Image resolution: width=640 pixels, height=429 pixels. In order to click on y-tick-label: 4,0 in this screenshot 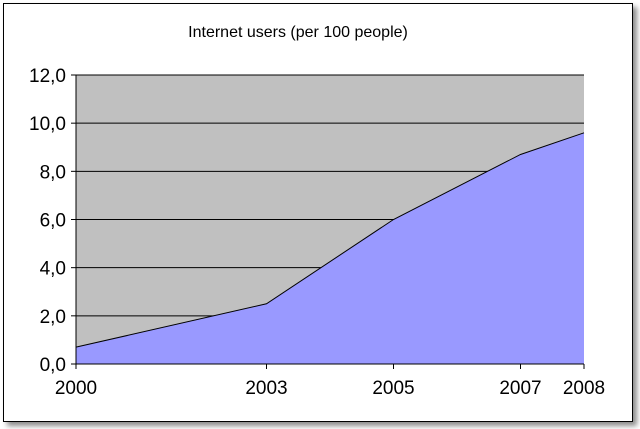, I will do `click(53, 269)`.